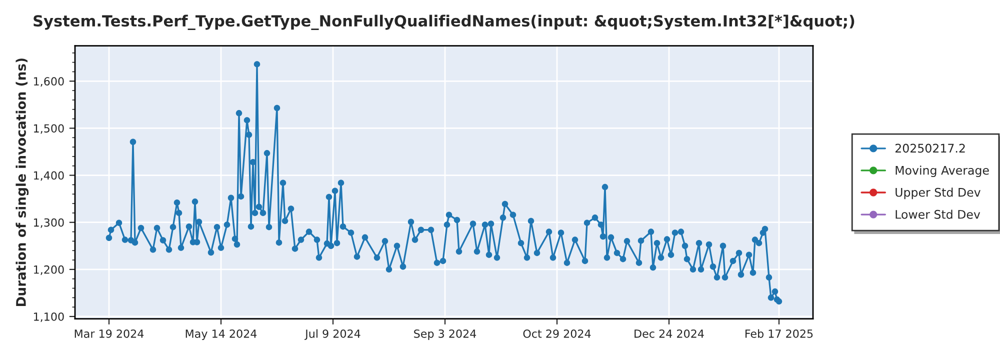 The image size is (1000, 350). Describe the element at coordinates (49, 270) in the screenshot. I see `y-tick-label: 1,200` at that location.